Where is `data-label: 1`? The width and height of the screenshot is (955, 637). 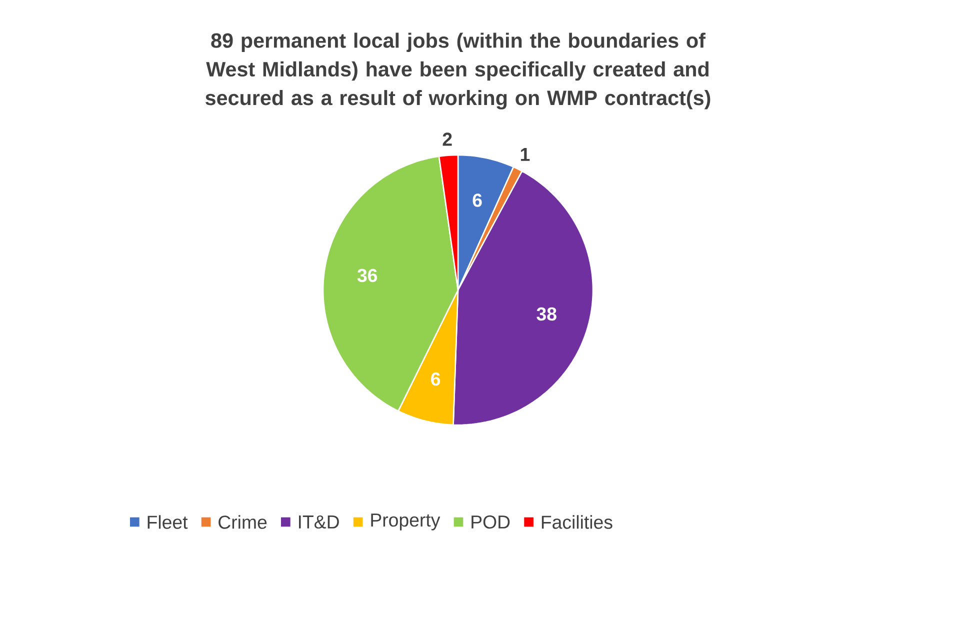 data-label: 1 is located at coordinates (525, 154).